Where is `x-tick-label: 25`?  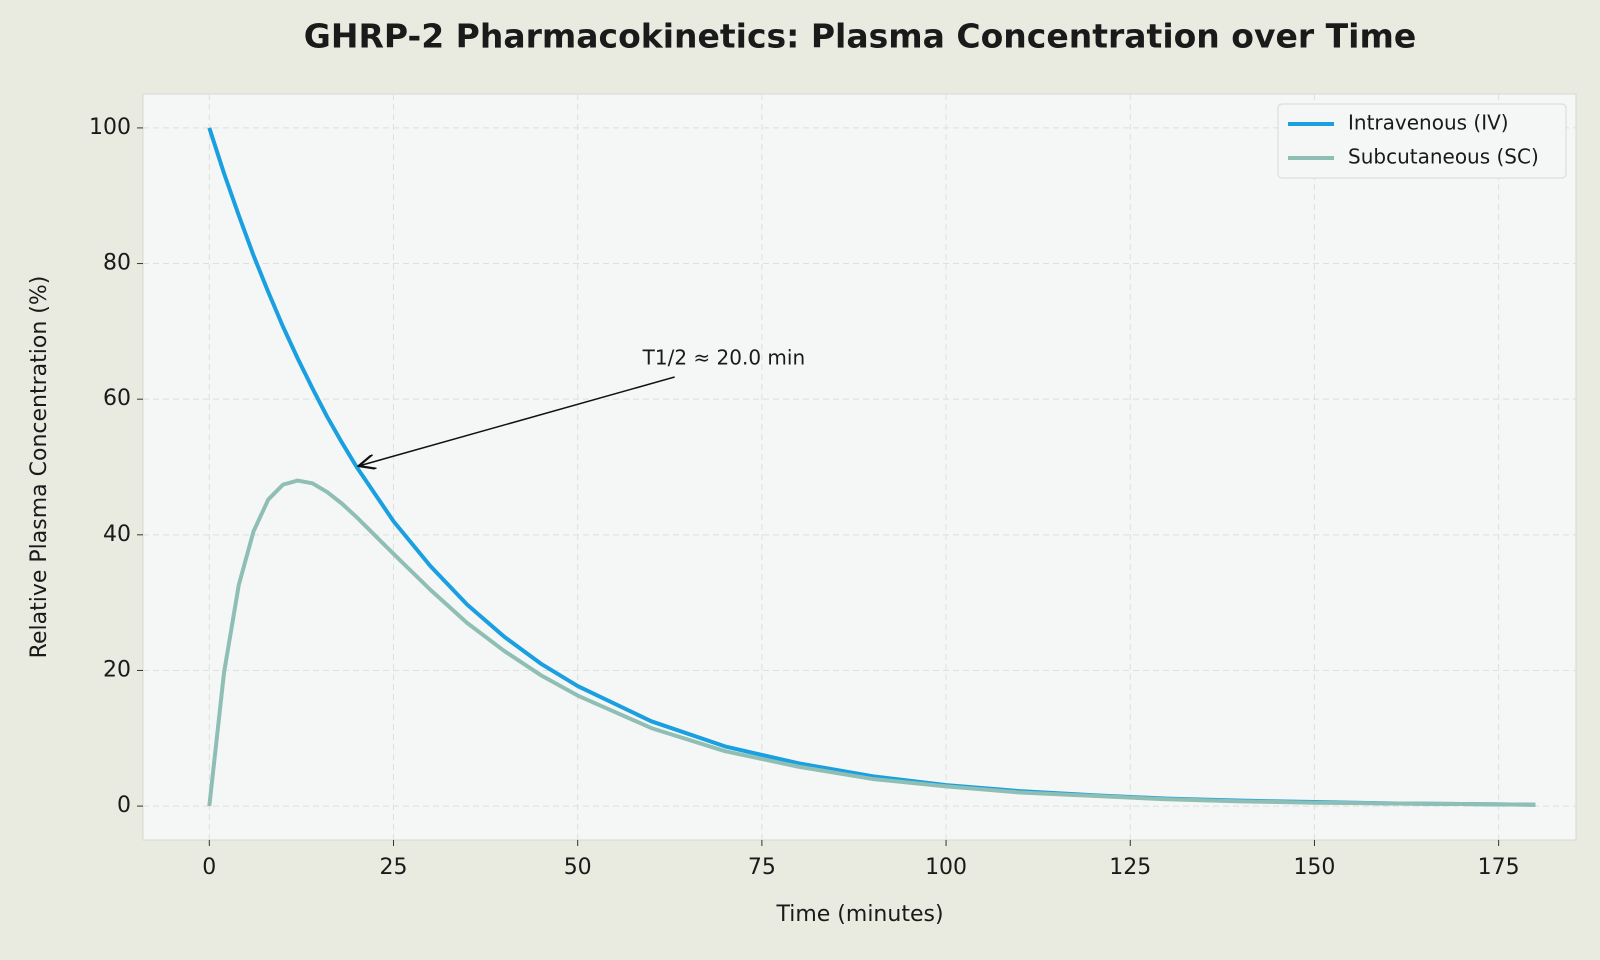
x-tick-label: 25 is located at coordinates (393, 867).